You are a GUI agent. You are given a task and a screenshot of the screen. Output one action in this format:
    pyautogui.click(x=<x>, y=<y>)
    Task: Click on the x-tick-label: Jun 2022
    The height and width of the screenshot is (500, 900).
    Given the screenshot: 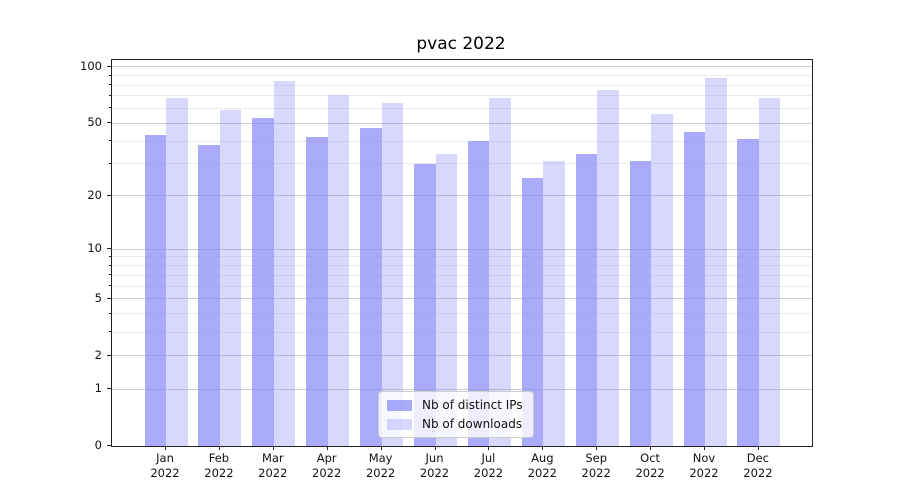 What is the action you would take?
    pyautogui.click(x=434, y=465)
    